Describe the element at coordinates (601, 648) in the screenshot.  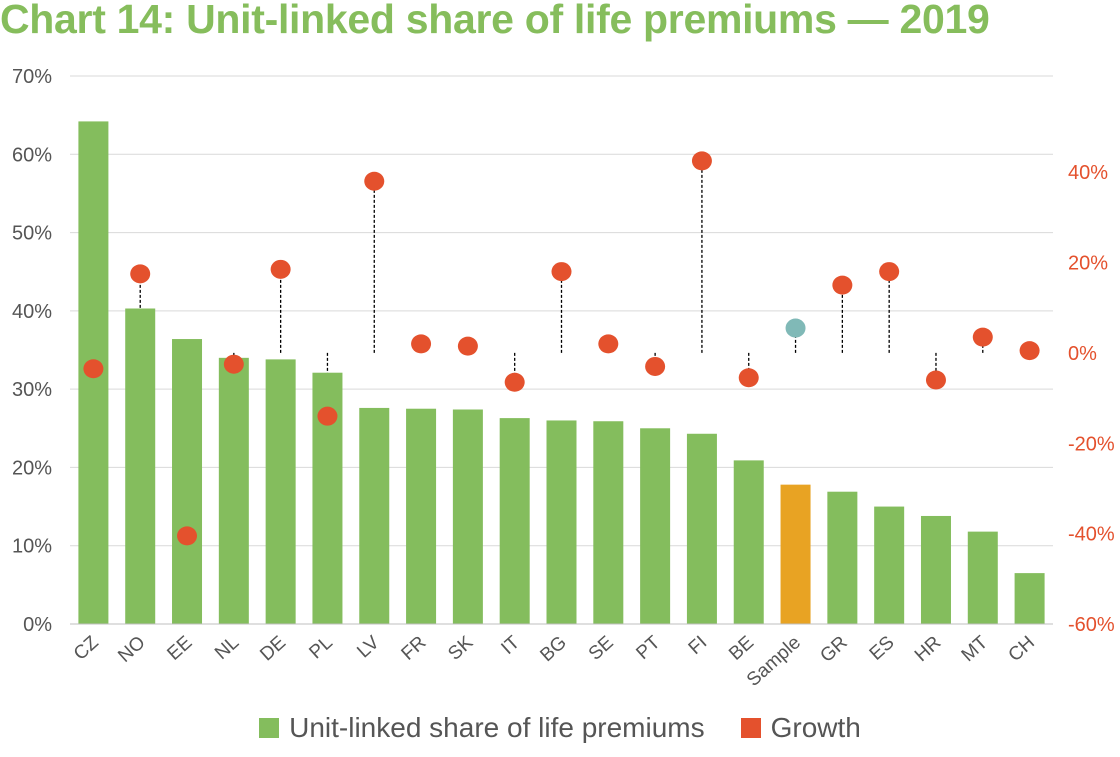
I see `x-tick-label: SE` at that location.